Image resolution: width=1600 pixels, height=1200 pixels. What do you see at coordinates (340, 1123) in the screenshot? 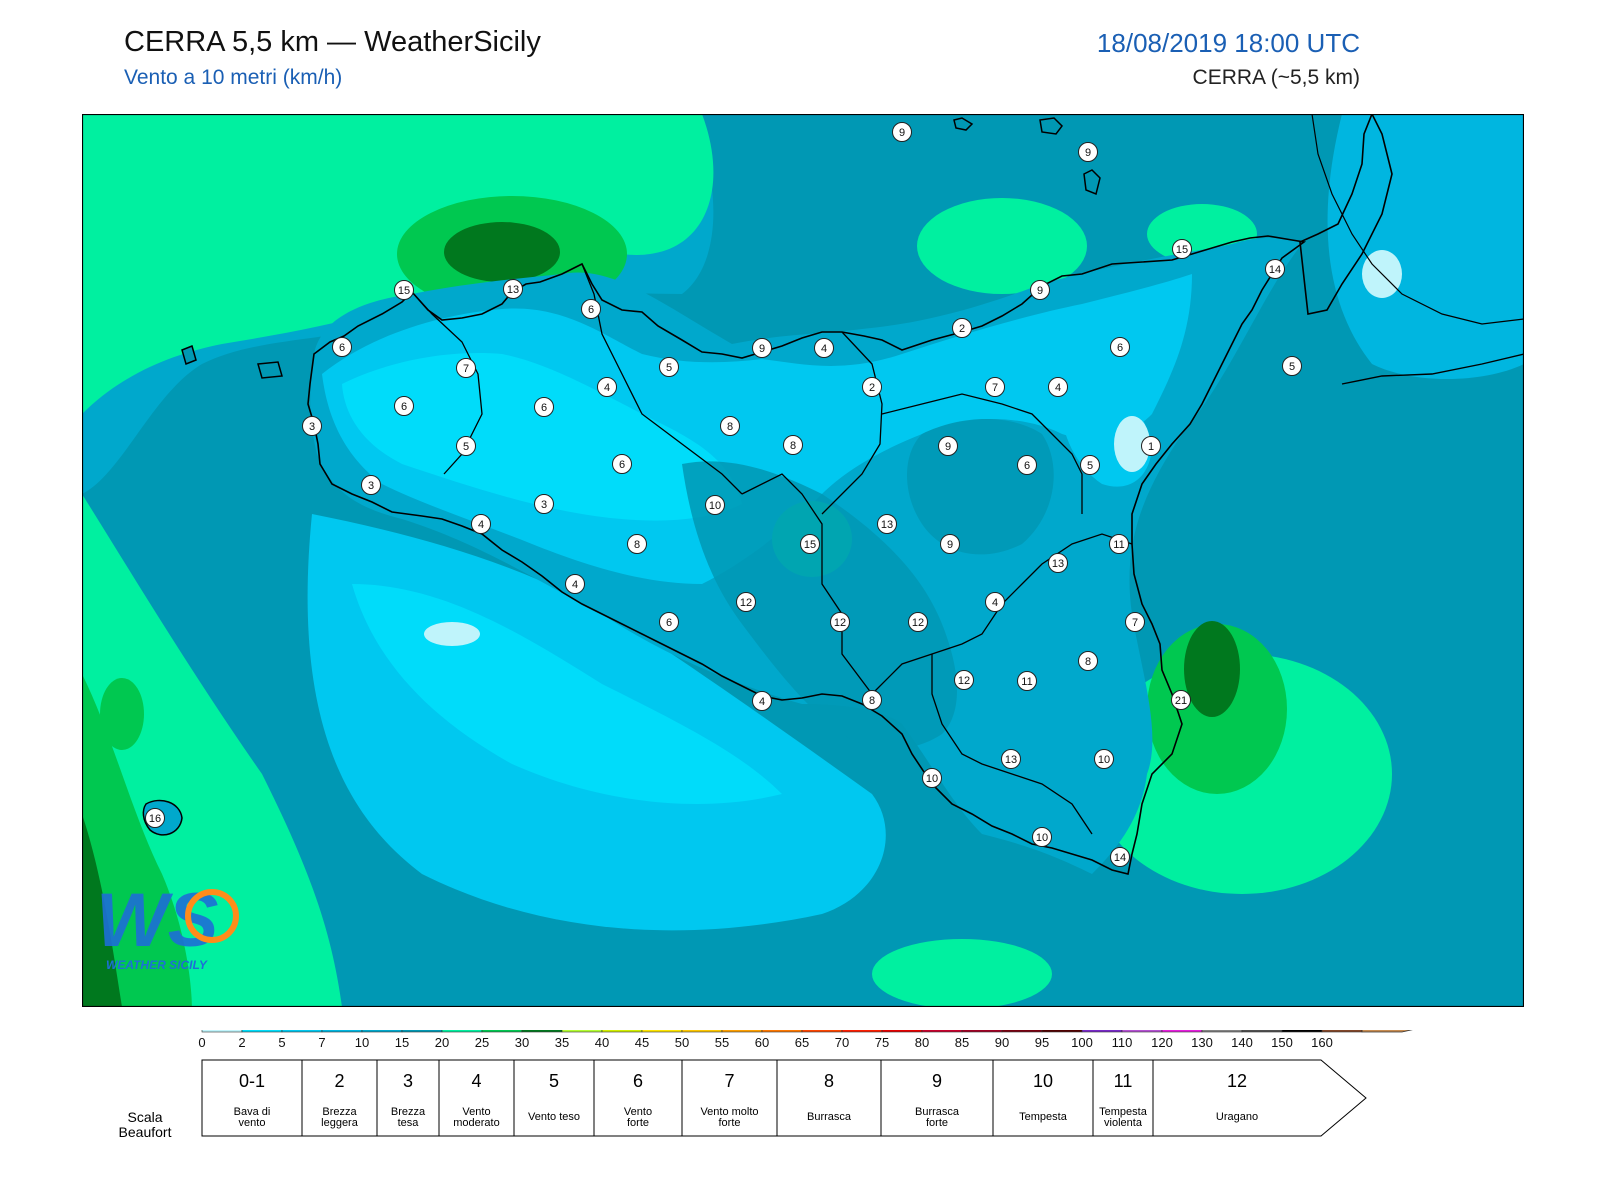
I see `beaufort-description: leggera` at bounding box center [340, 1123].